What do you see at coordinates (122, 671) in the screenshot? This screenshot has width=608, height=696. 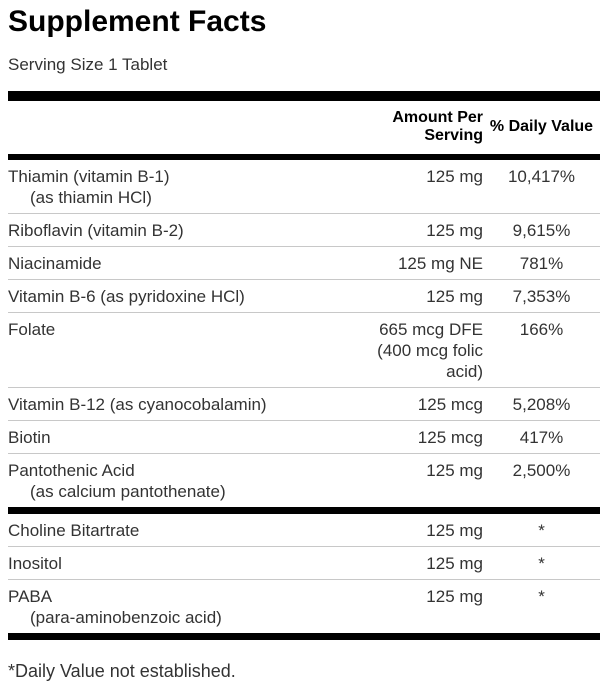 I see `daily-value-footnote: *Daily Value not established.` at bounding box center [122, 671].